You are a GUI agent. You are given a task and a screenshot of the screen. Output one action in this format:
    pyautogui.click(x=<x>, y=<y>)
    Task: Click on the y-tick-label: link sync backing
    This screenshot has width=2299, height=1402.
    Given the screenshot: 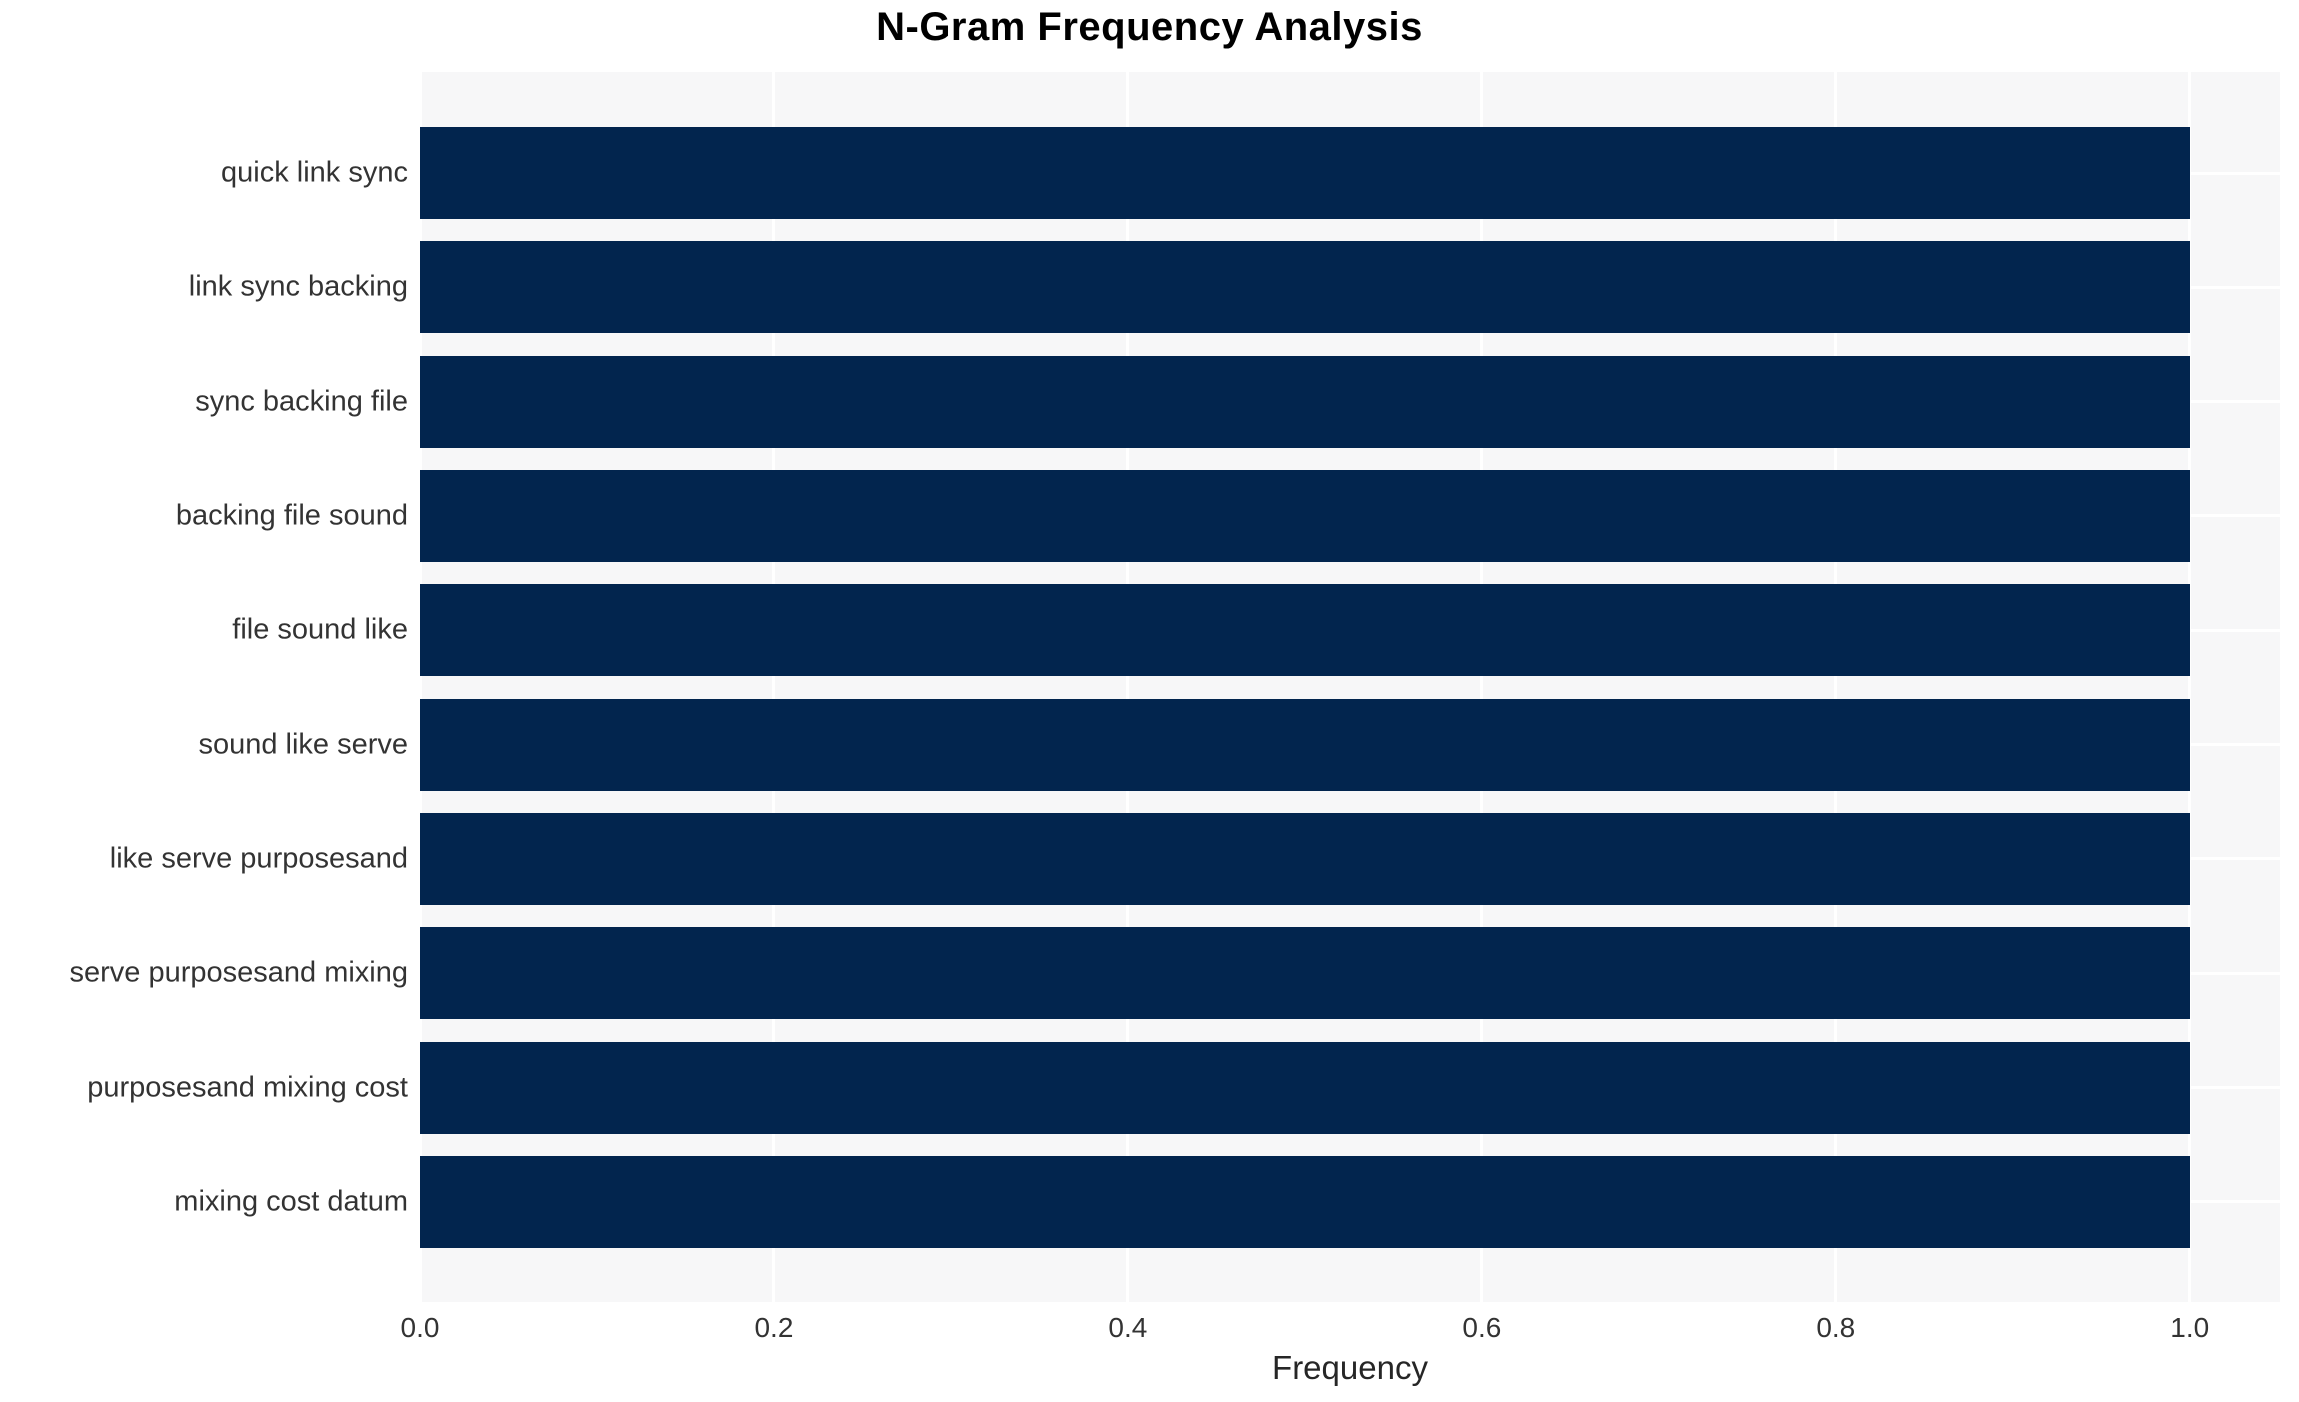 What is the action you would take?
    pyautogui.click(x=298, y=286)
    